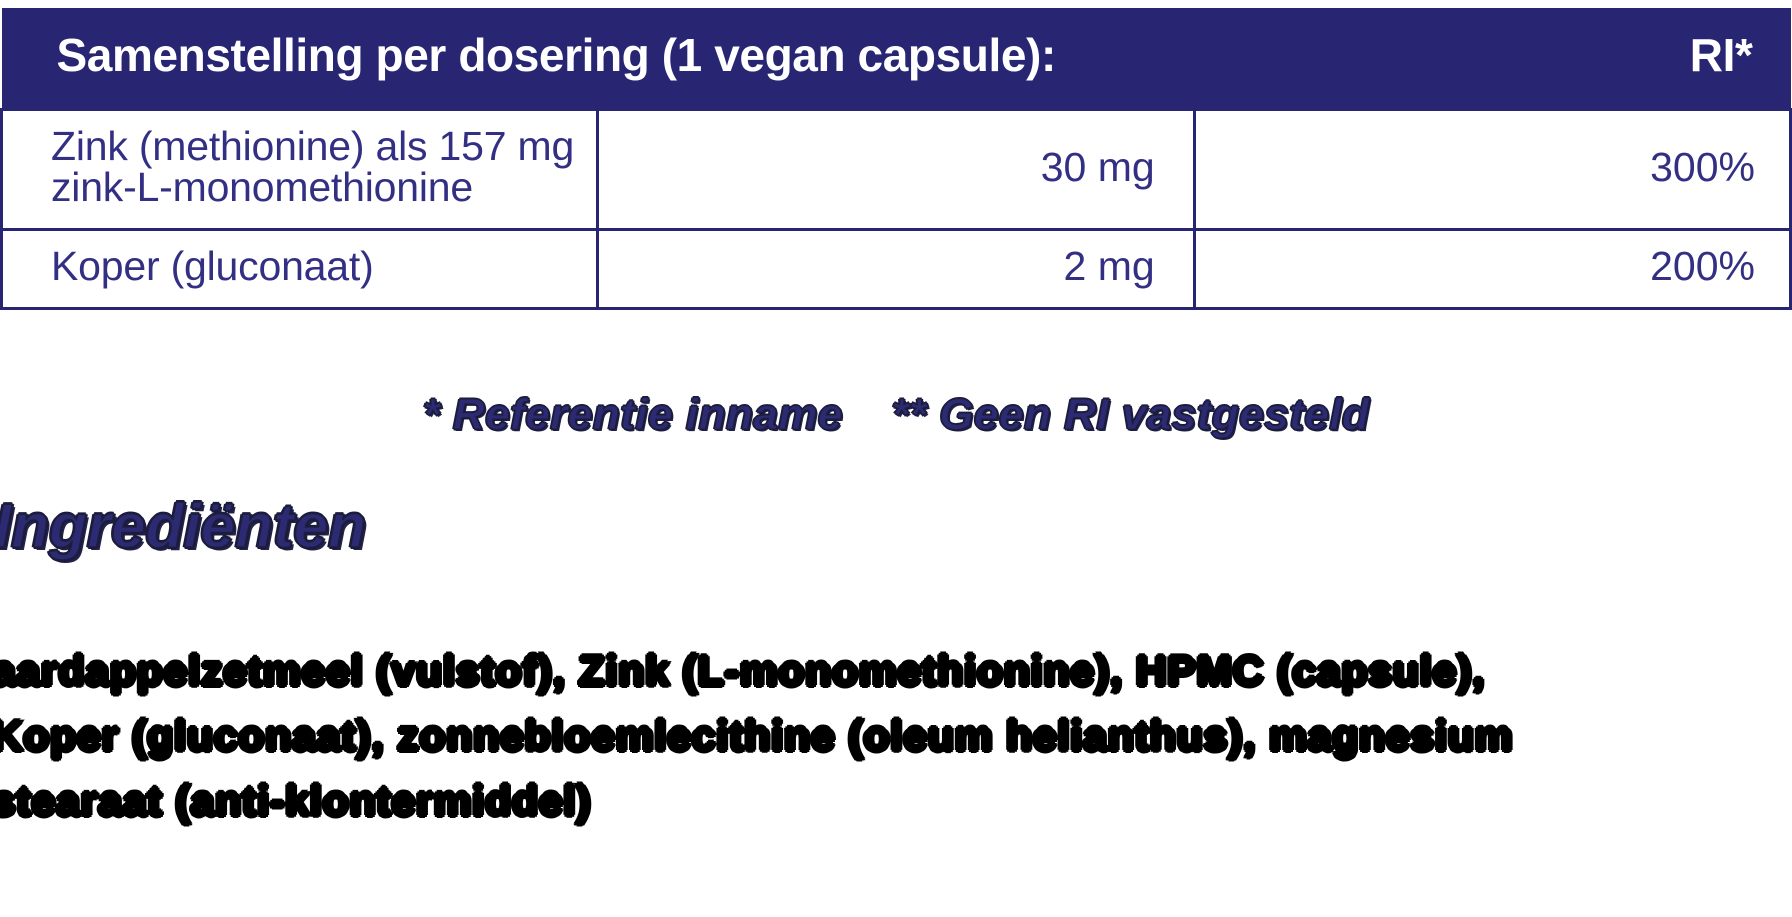  I want to click on nutrient-ri: 200%, so click(1492, 269).